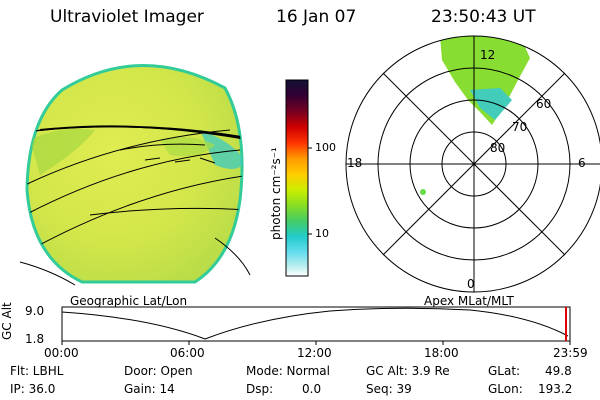 Image resolution: width=600 pixels, height=400 pixels. What do you see at coordinates (322, 233) in the screenshot?
I see `colorbar-tick-10: 10` at bounding box center [322, 233].